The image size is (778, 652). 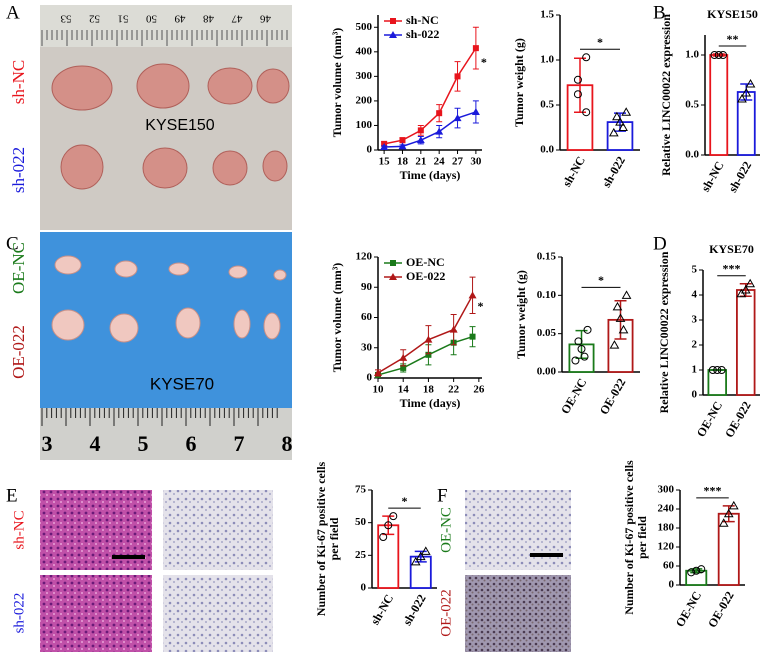 What do you see at coordinates (430, 175) in the screenshot?
I see `x-axis-label: Time (days)` at bounding box center [430, 175].